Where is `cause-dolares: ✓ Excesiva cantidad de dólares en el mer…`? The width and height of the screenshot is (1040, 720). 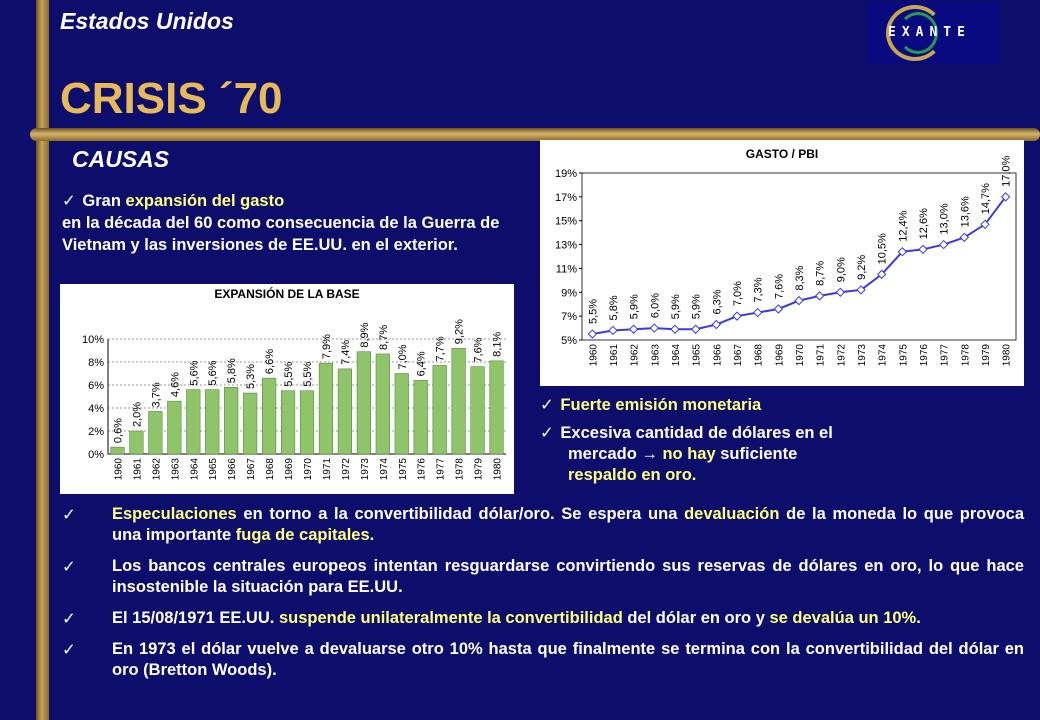 cause-dolares: ✓ Excesiva cantidad de dólares en el mer… is located at coordinates (686, 453).